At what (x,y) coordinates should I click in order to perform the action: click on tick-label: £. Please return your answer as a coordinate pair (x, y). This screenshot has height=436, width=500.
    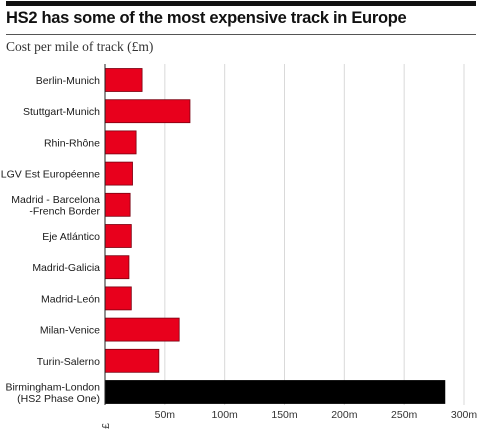
    Looking at the image, I should click on (106, 426).